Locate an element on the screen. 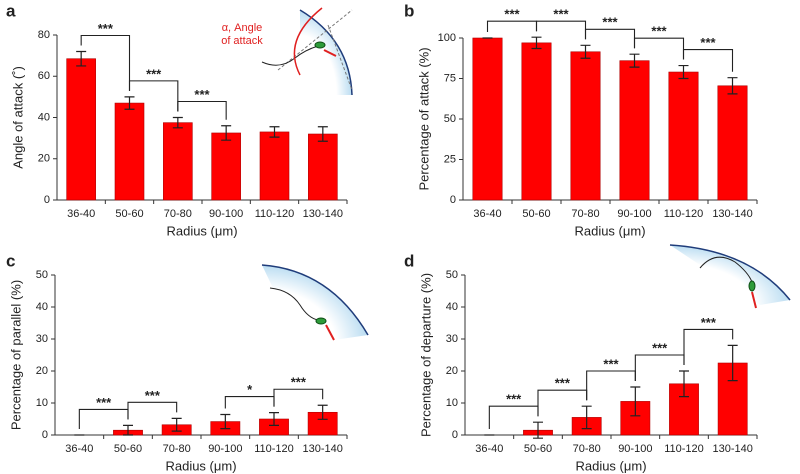 The height and width of the screenshot is (474, 800). schematic-a is located at coordinates (307, 51).